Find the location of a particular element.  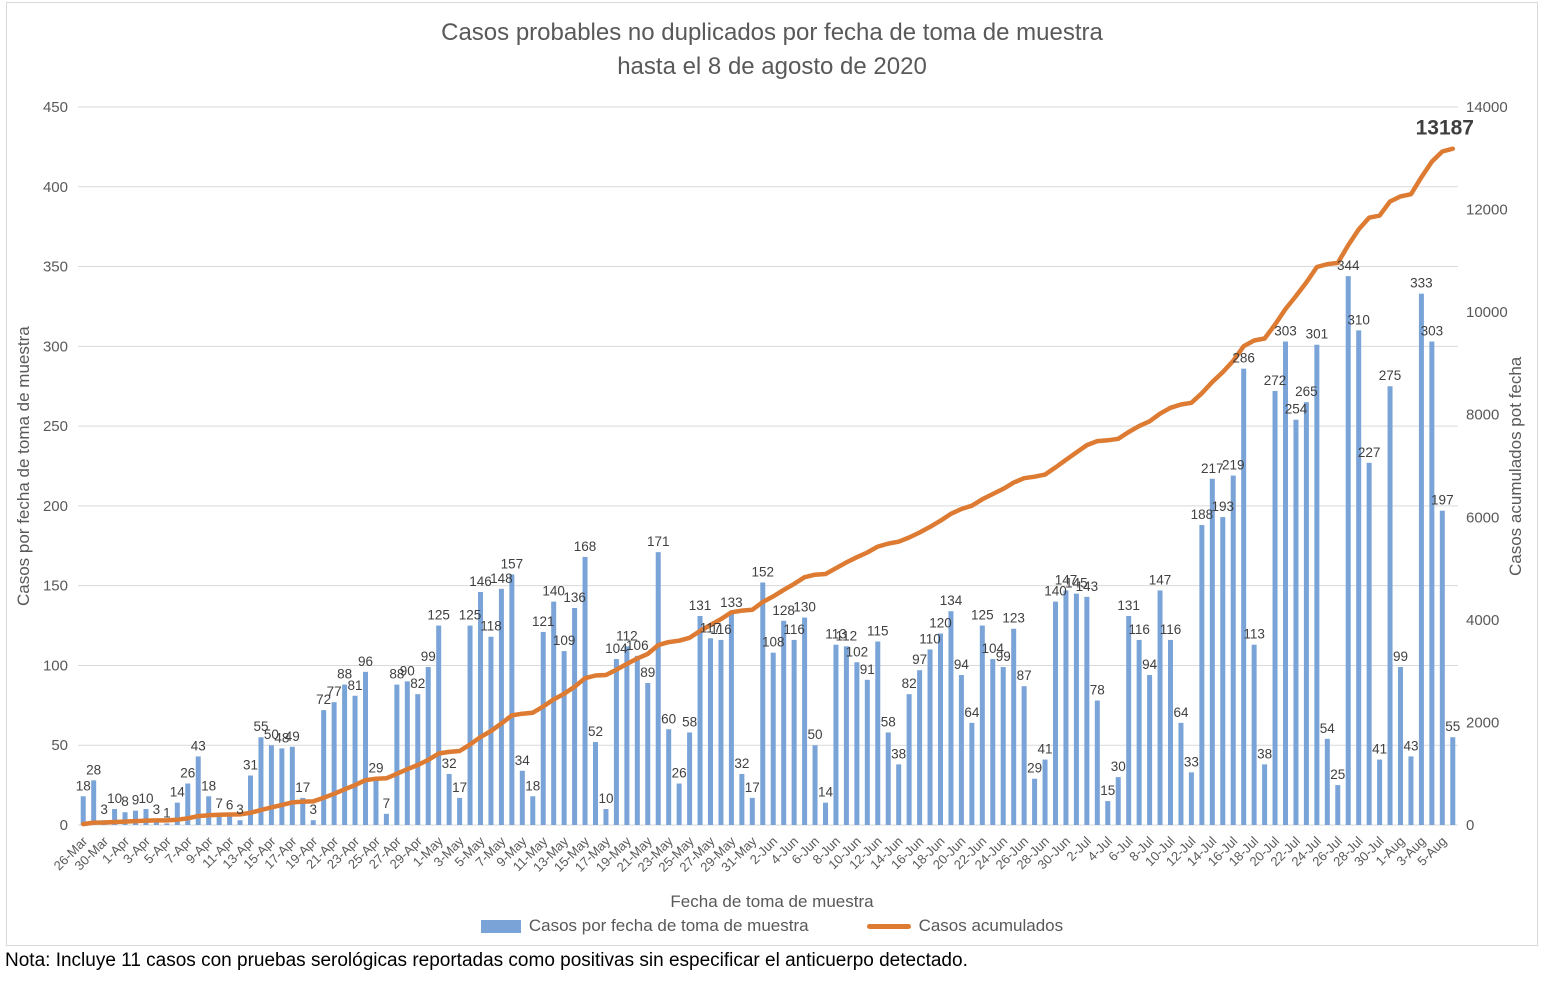

bar-value-label: 18 is located at coordinates (83, 785).